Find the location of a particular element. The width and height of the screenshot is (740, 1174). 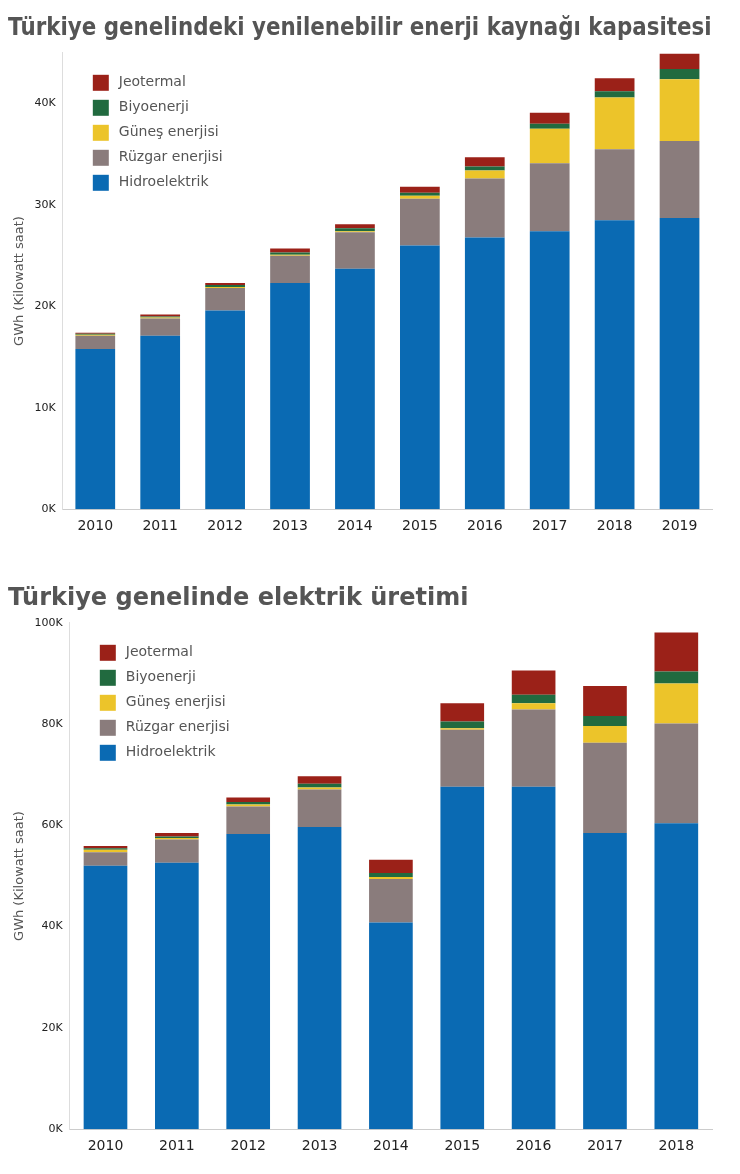

y-tick-label: 100K is located at coordinates (49, 622).